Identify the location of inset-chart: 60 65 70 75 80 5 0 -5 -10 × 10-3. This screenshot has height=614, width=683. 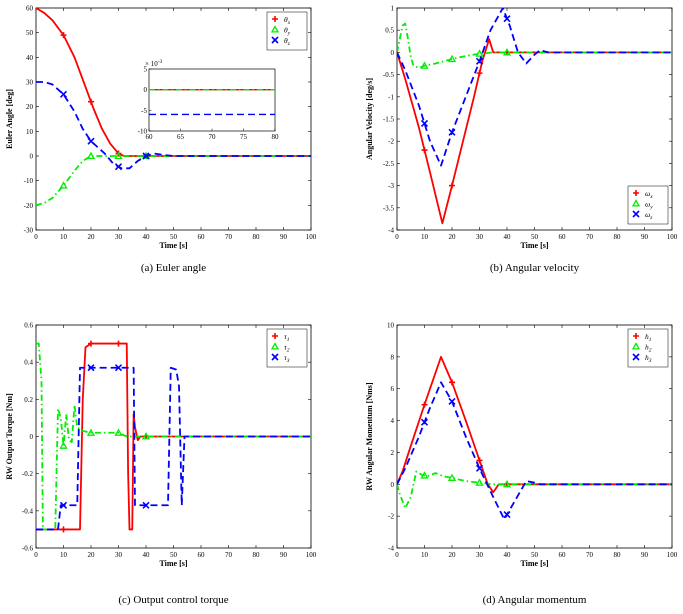
(208, 100).